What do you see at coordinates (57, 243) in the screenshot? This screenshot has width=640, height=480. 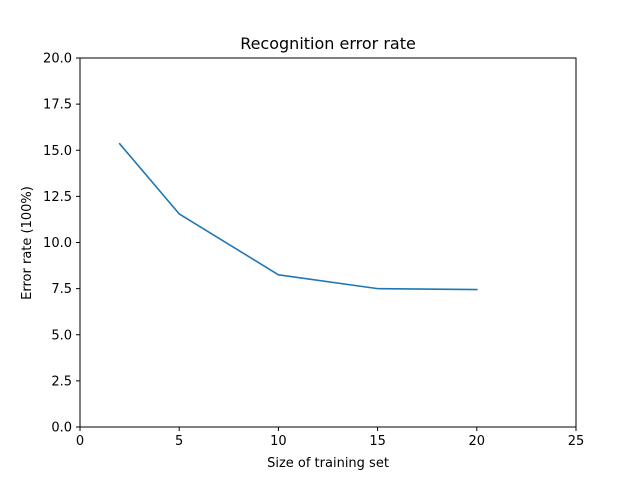 I see `y-tick-label: 10.0` at bounding box center [57, 243].